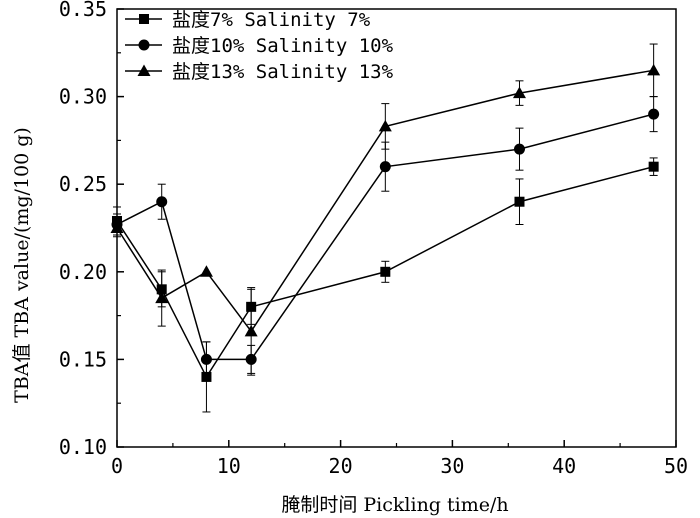 This screenshot has width=700, height=518. What do you see at coordinates (83, 359) in the screenshot?
I see `y-tick-label: 0.15` at bounding box center [83, 359].